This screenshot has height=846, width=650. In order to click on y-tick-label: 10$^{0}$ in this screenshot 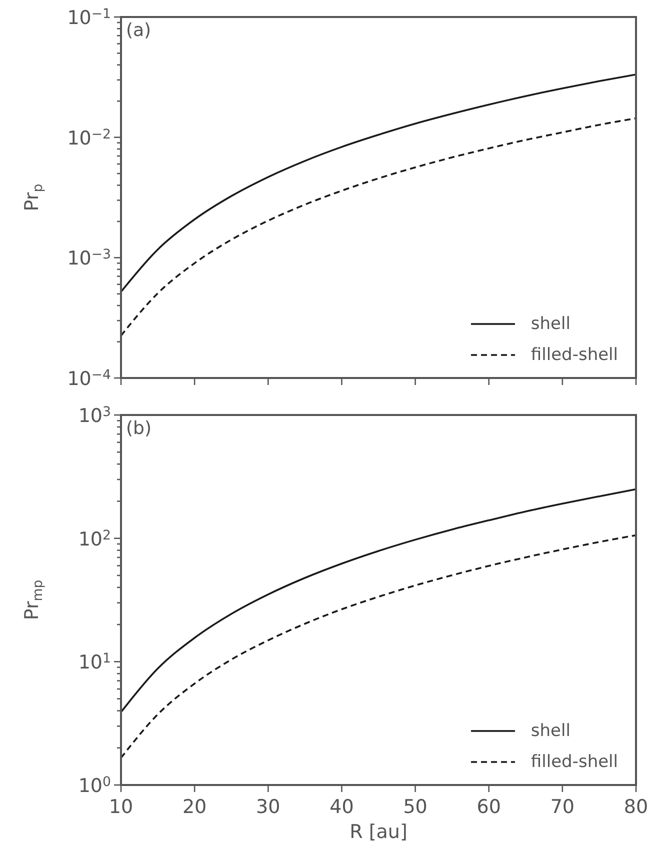, I will do `click(94, 786)`.